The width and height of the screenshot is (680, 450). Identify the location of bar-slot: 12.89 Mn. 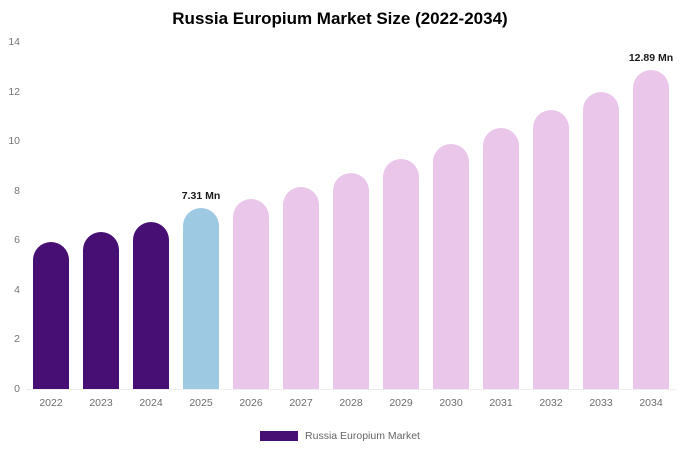
(651, 215).